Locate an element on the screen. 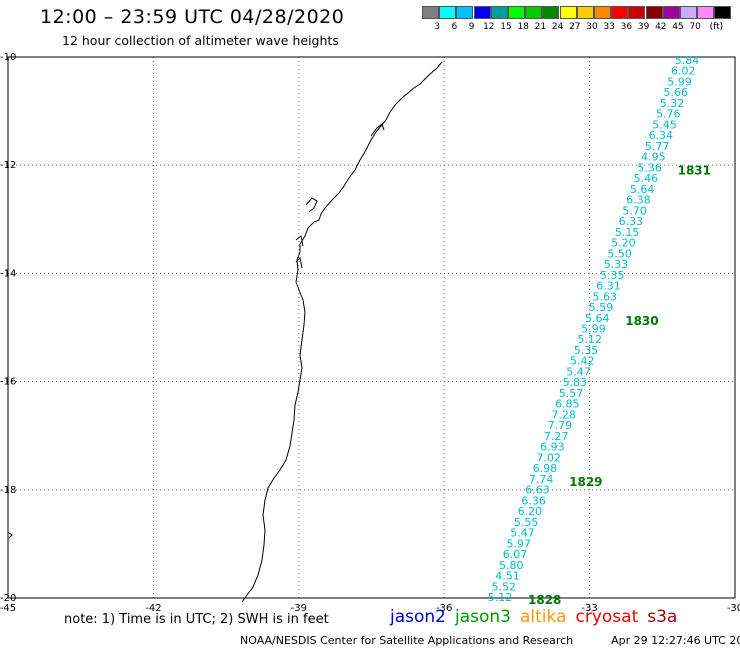  satellite-s3a: s3a is located at coordinates (662, 617).